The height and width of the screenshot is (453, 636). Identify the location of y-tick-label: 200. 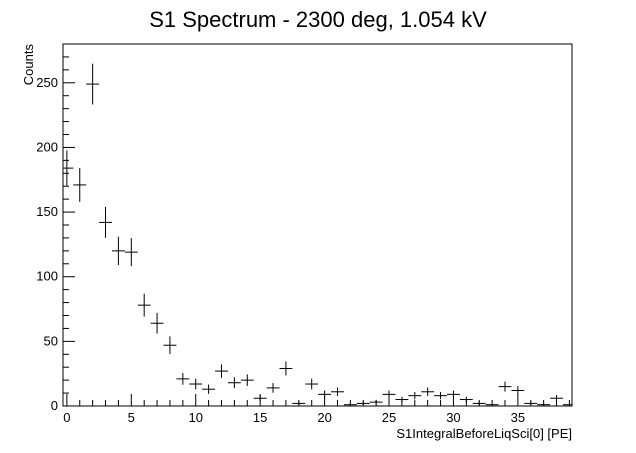
(47, 146).